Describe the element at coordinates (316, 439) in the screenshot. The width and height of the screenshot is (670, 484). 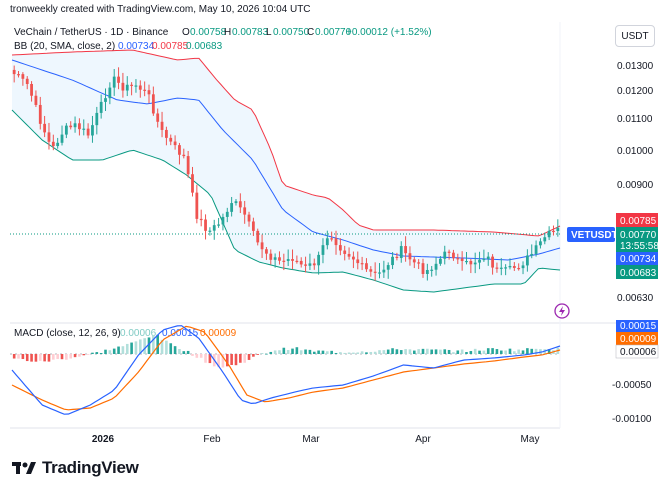
I see `time-axis: 2026 Feb Mar Apr May` at that location.